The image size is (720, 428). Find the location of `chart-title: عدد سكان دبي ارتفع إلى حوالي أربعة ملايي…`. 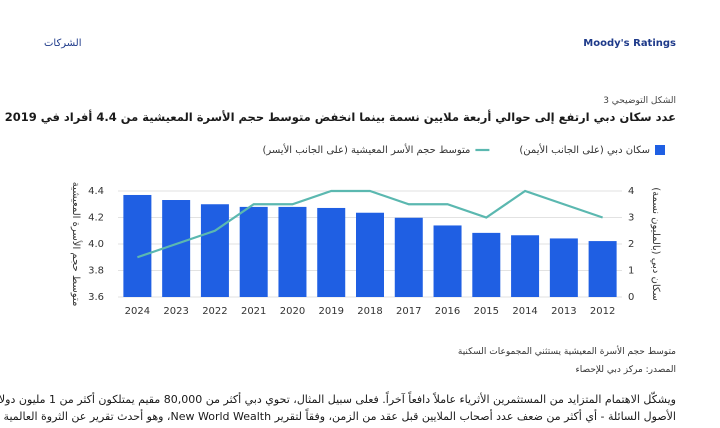

chart-title: عدد سكان دبي ارتفع إلى حوالي أربعة ملايي… is located at coordinates (338, 117).